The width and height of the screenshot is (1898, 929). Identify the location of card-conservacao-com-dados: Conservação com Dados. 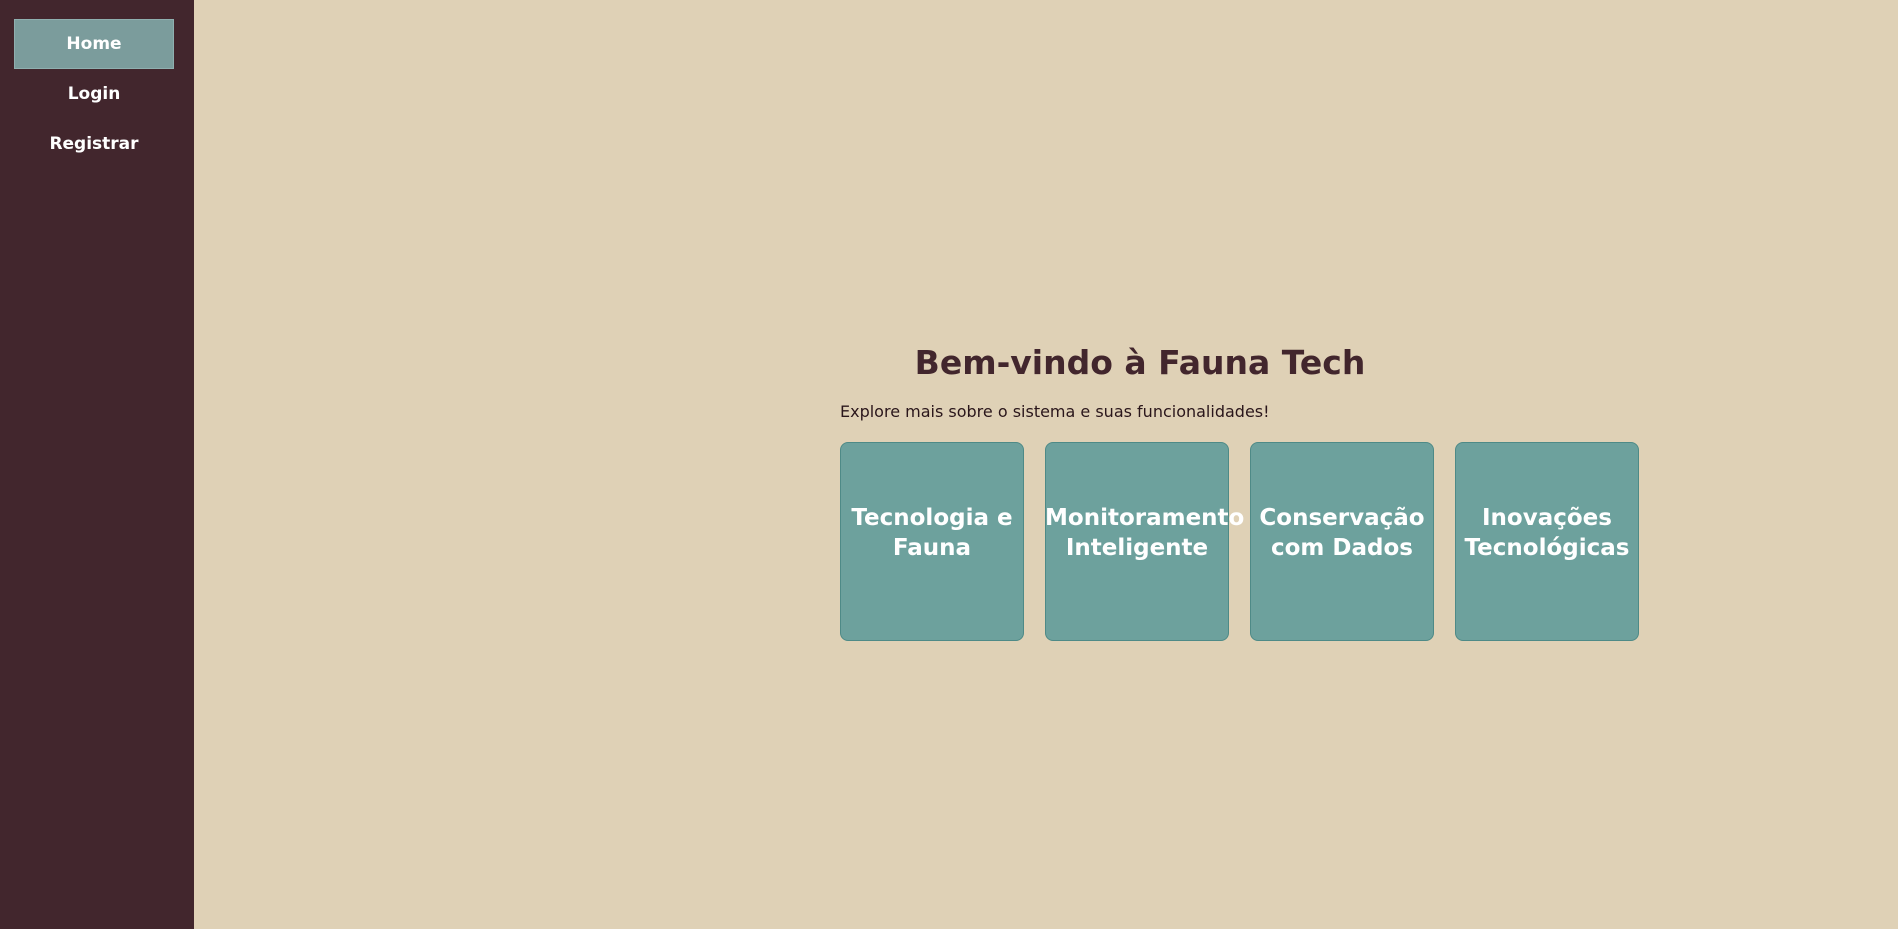
(1342, 541).